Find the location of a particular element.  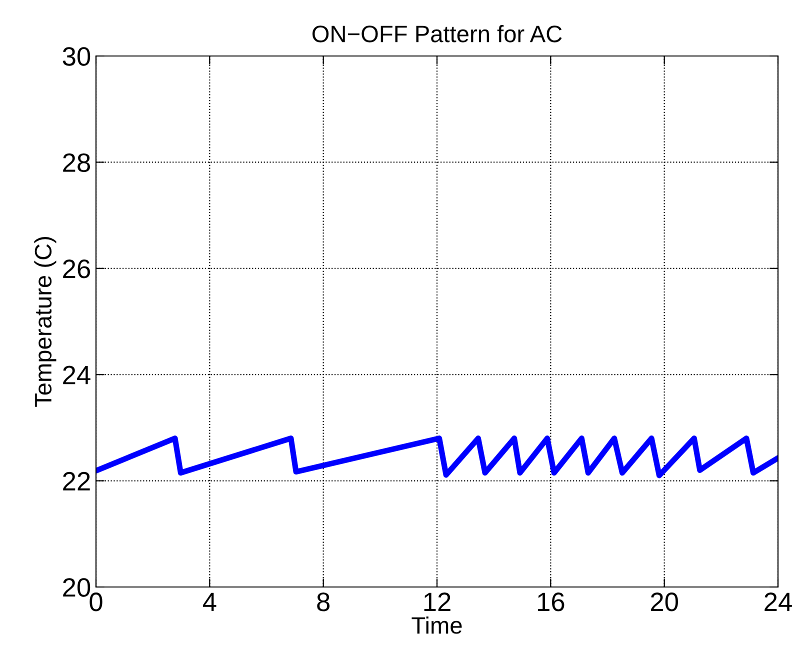

y-tick-label: 20 is located at coordinates (76, 587).